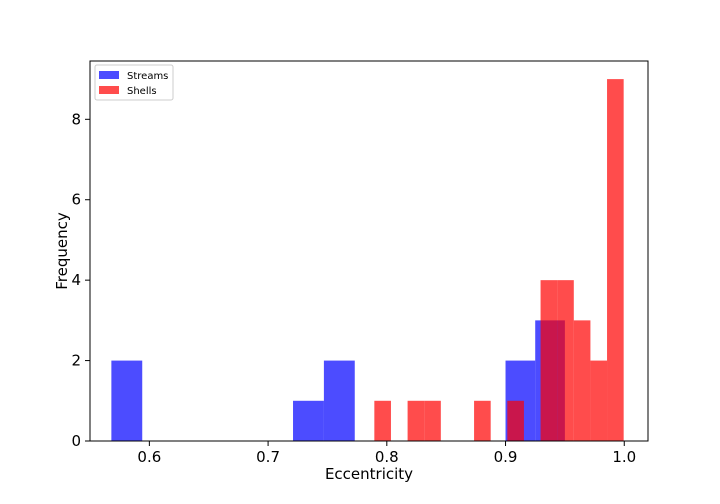  What do you see at coordinates (76, 441) in the screenshot?
I see `y-tick-label: 0` at bounding box center [76, 441].